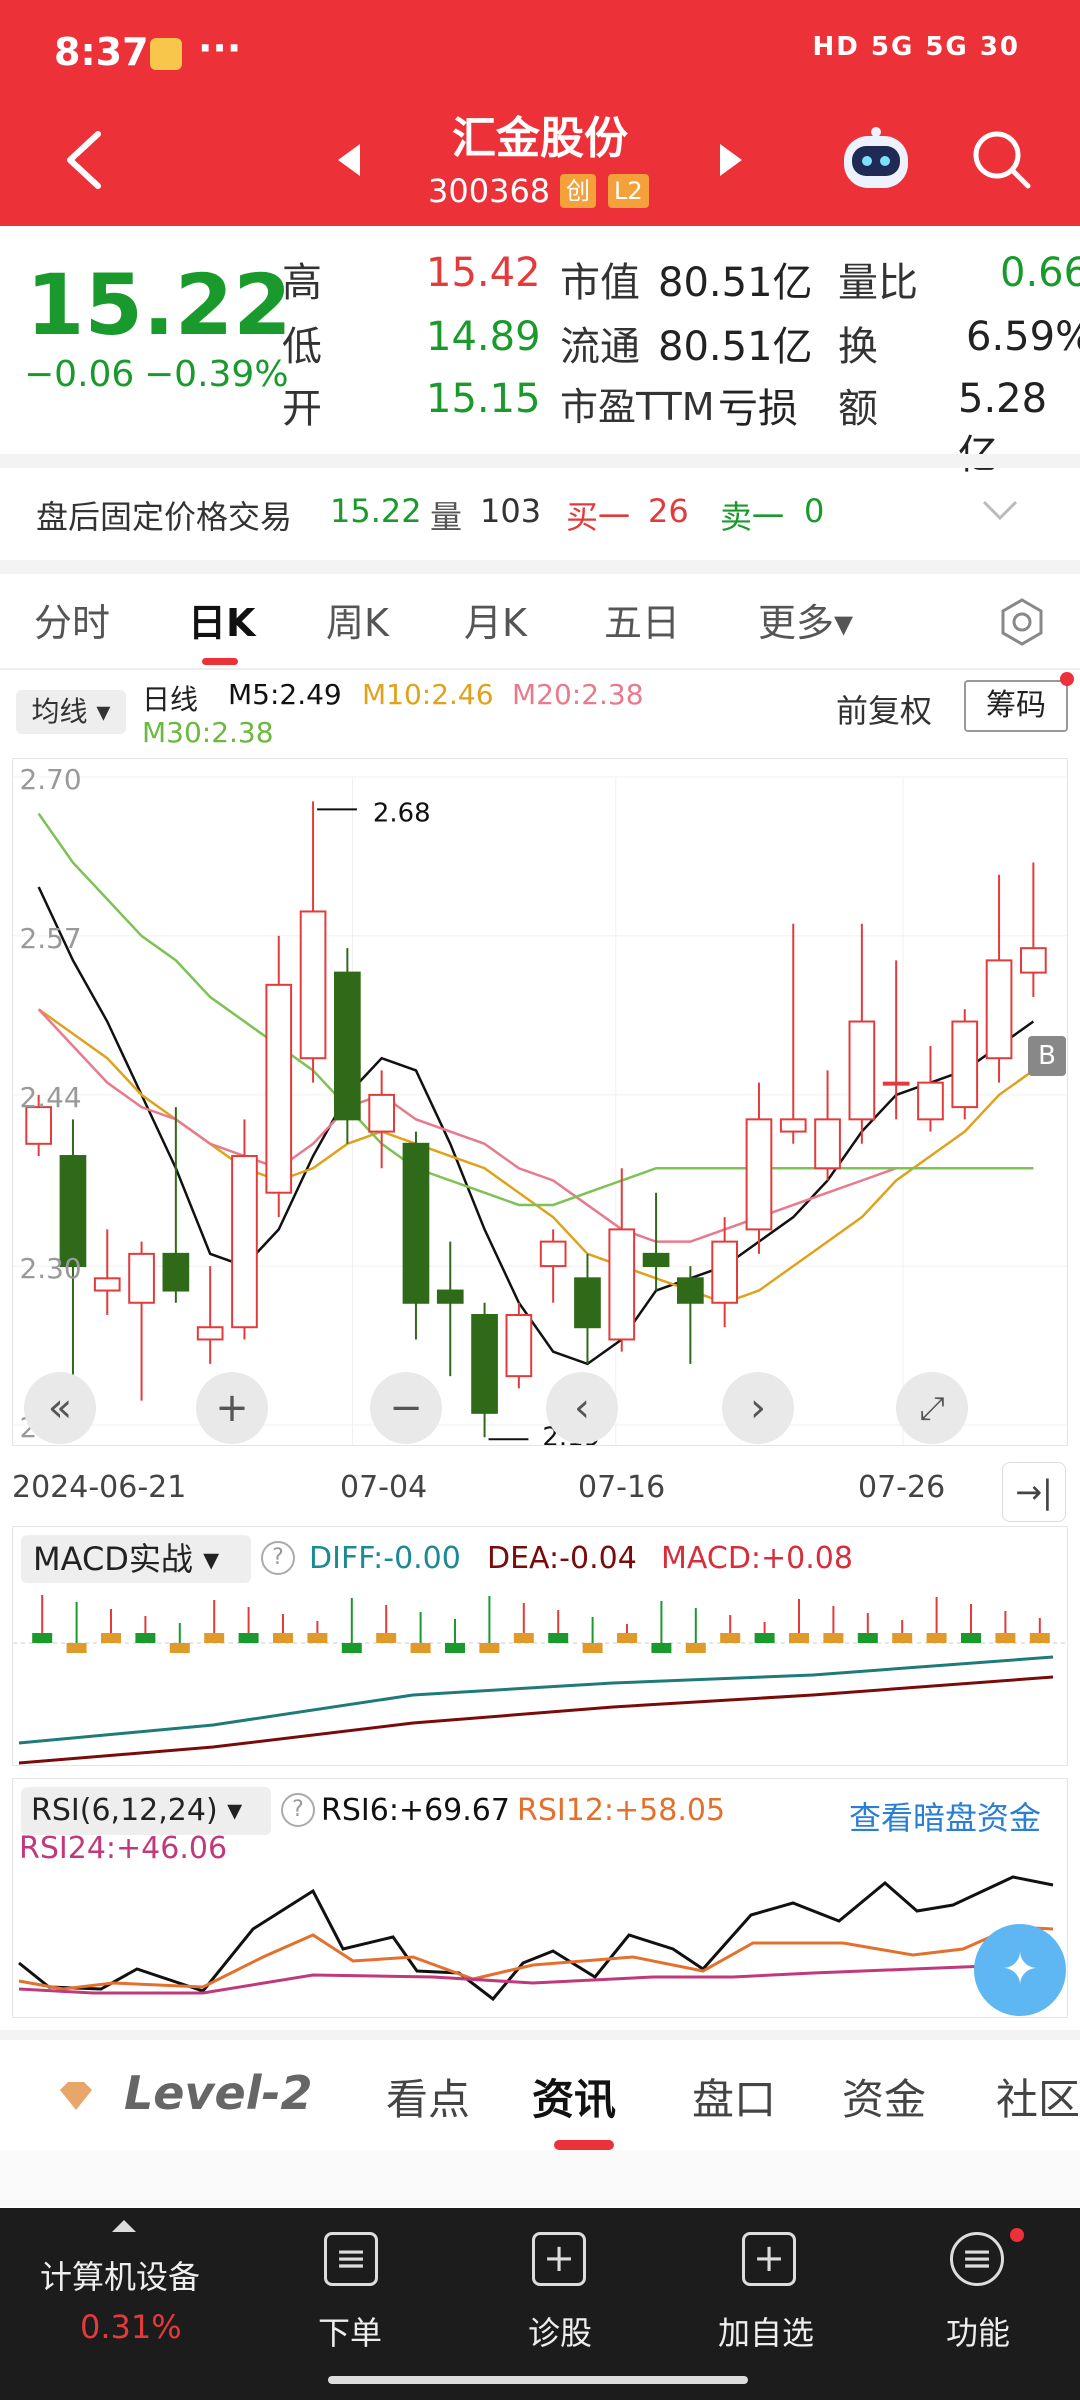  What do you see at coordinates (884, 711) in the screenshot?
I see `adjust-mode: 前复权` at bounding box center [884, 711].